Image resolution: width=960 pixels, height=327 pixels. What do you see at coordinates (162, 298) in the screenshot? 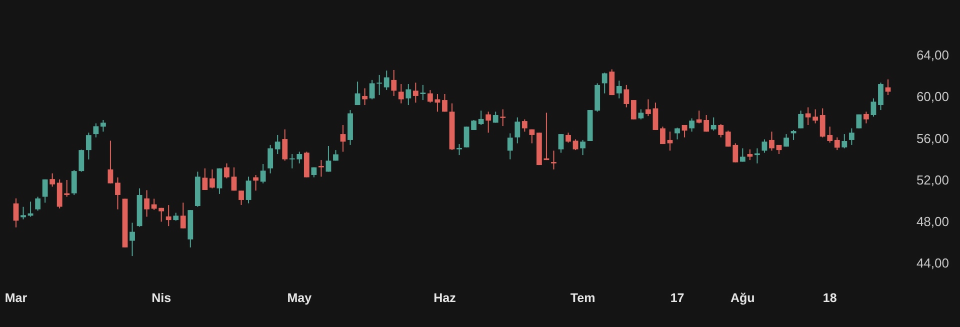
I see `x-tick-label: Nis` at bounding box center [162, 298].